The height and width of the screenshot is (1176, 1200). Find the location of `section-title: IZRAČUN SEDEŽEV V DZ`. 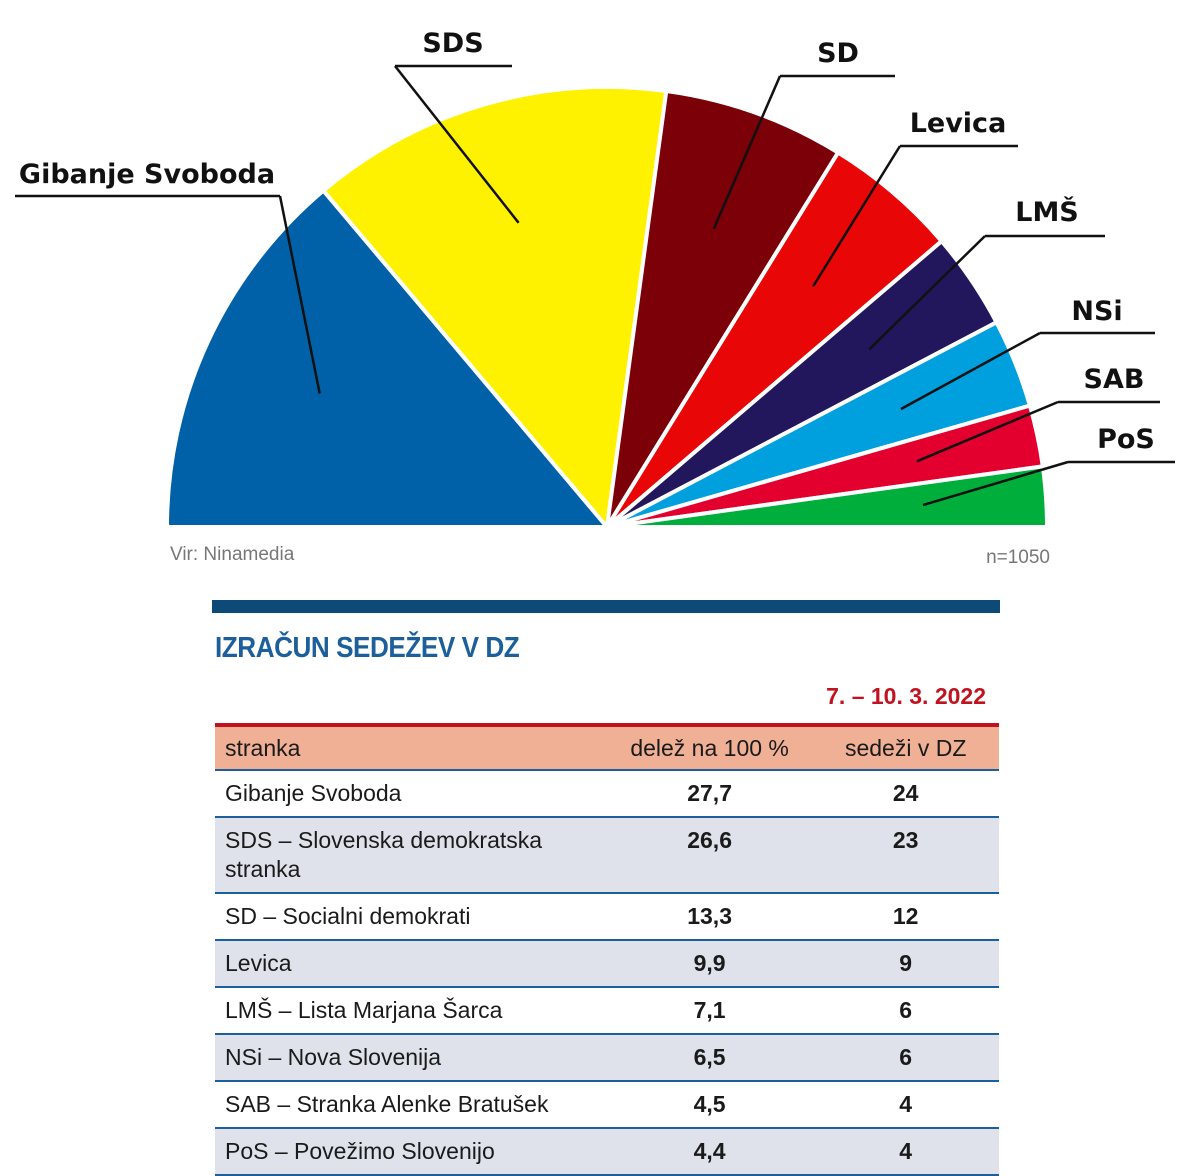

section-title: IZRAČUN SEDEŽEV V DZ is located at coordinates (367, 648).